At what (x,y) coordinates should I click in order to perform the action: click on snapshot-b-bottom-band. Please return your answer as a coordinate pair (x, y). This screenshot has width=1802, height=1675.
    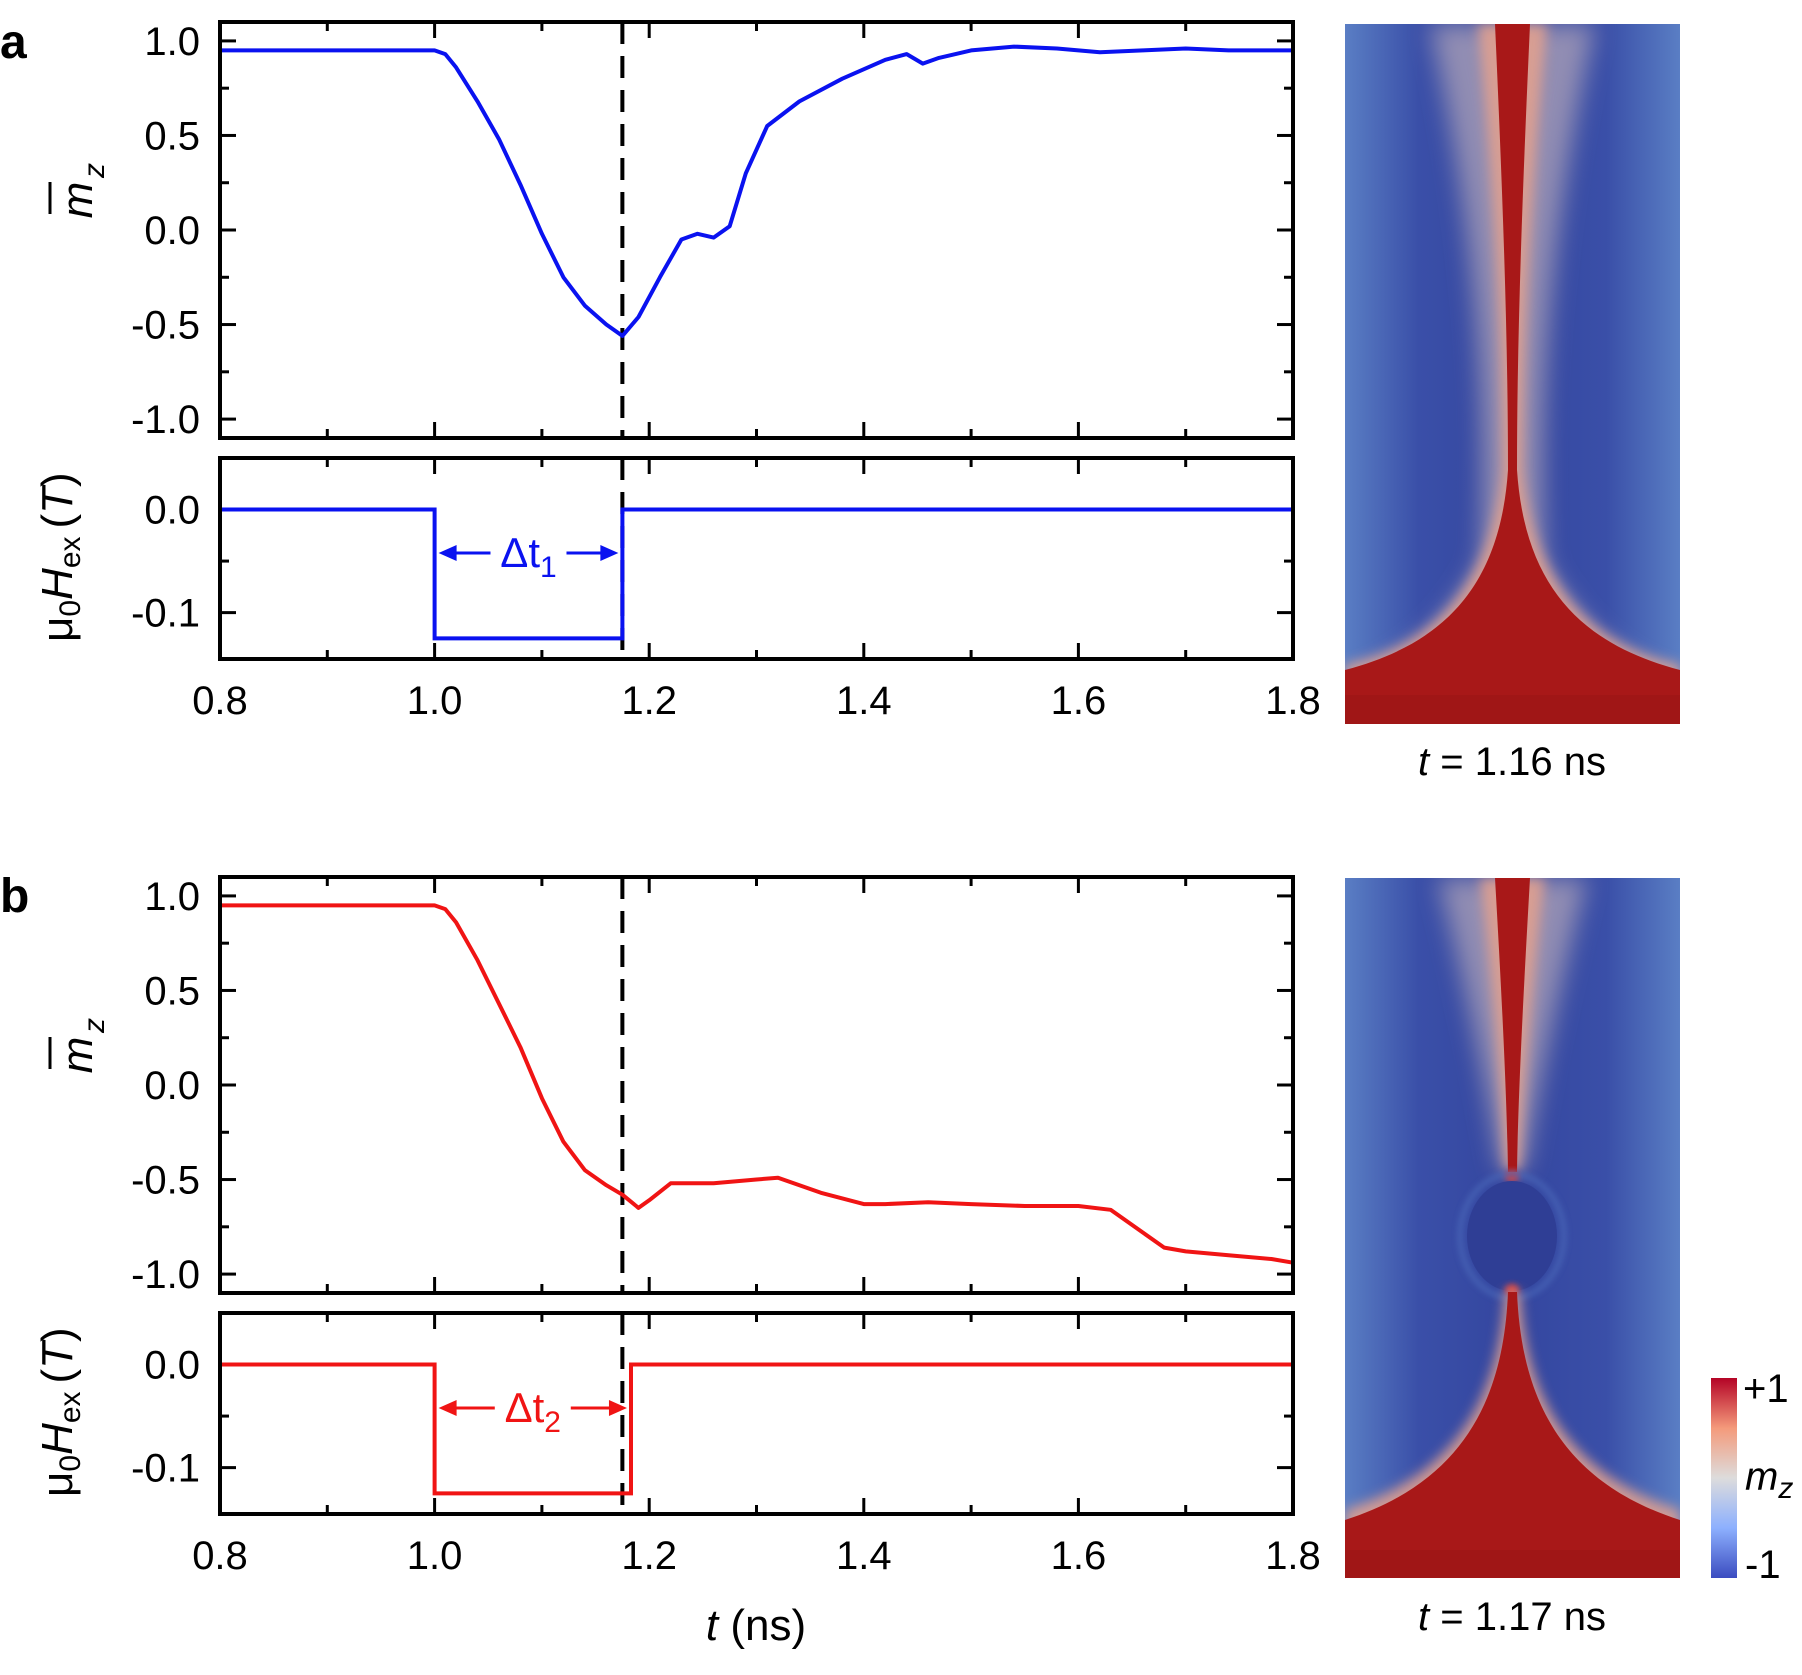
    Looking at the image, I should click on (1512, 1564).